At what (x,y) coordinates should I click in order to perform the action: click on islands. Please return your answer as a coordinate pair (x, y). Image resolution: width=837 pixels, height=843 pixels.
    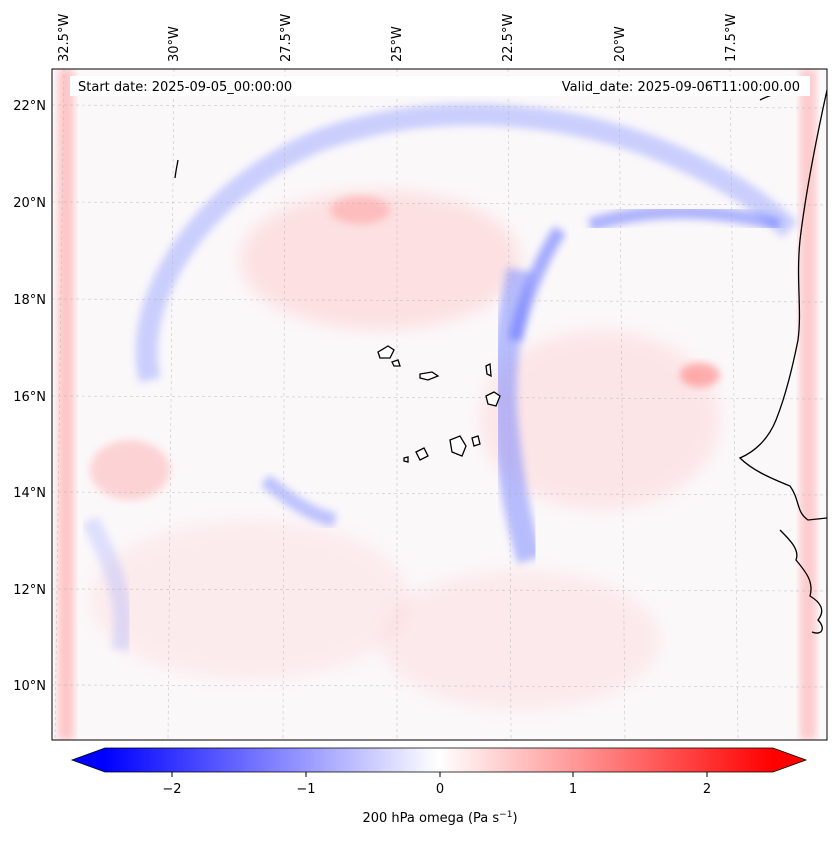
    Looking at the image, I should click on (439, 404).